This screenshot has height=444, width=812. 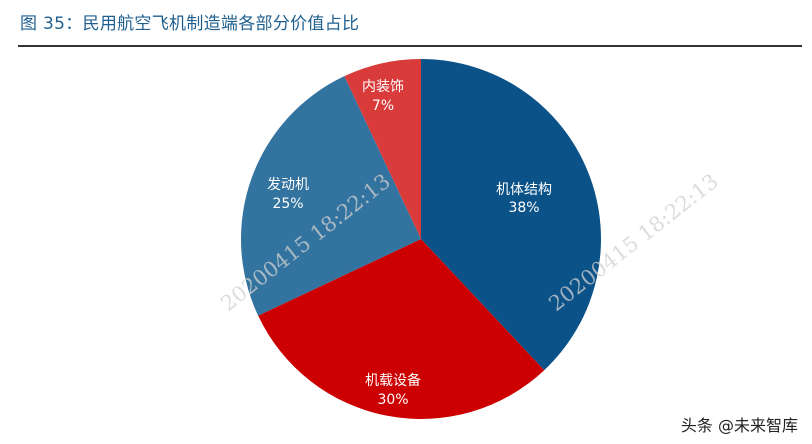 I want to click on label-name: 内装饰, so click(x=383, y=87).